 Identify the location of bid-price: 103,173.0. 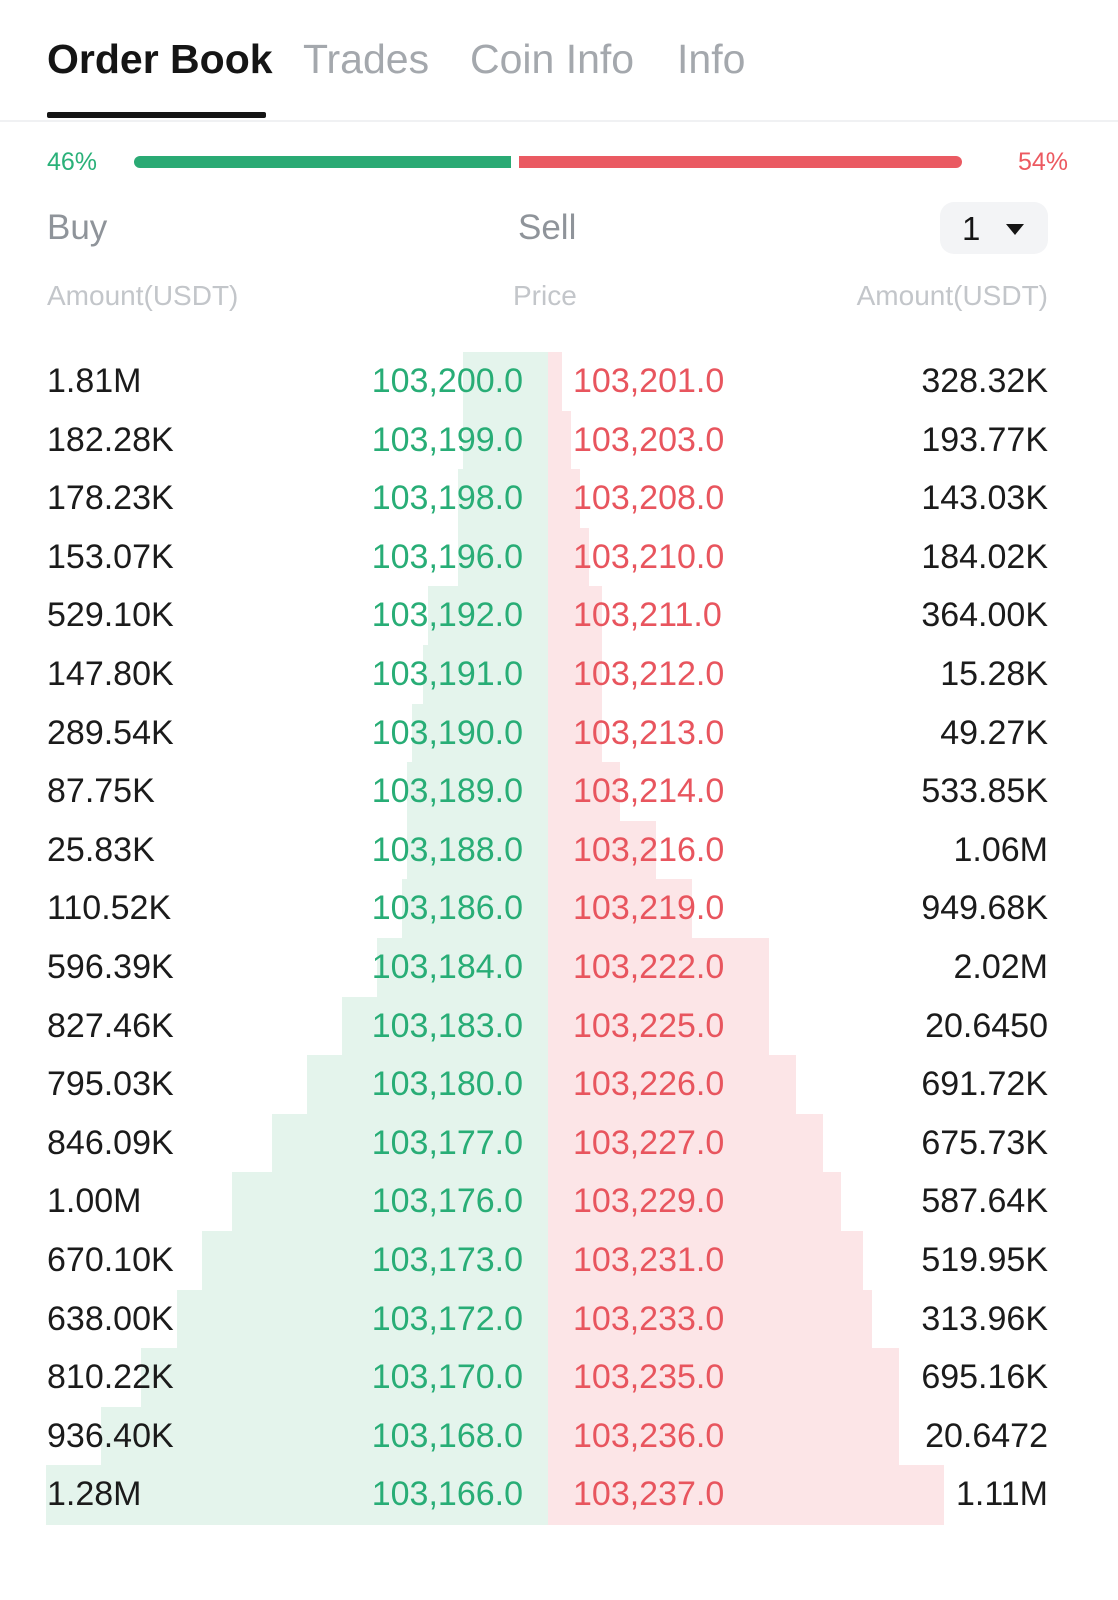
(447, 1260).